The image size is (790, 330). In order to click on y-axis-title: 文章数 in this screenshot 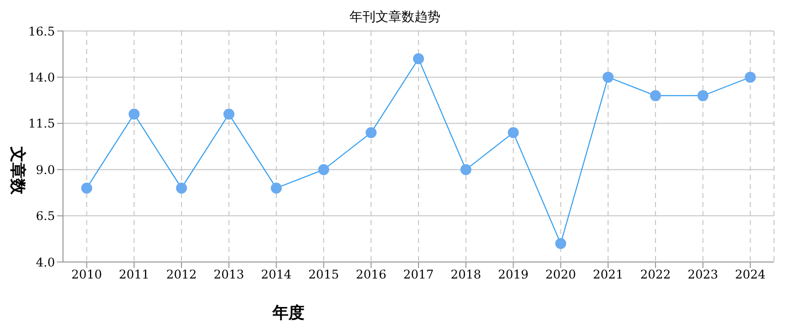, I will do `click(18, 171)`.